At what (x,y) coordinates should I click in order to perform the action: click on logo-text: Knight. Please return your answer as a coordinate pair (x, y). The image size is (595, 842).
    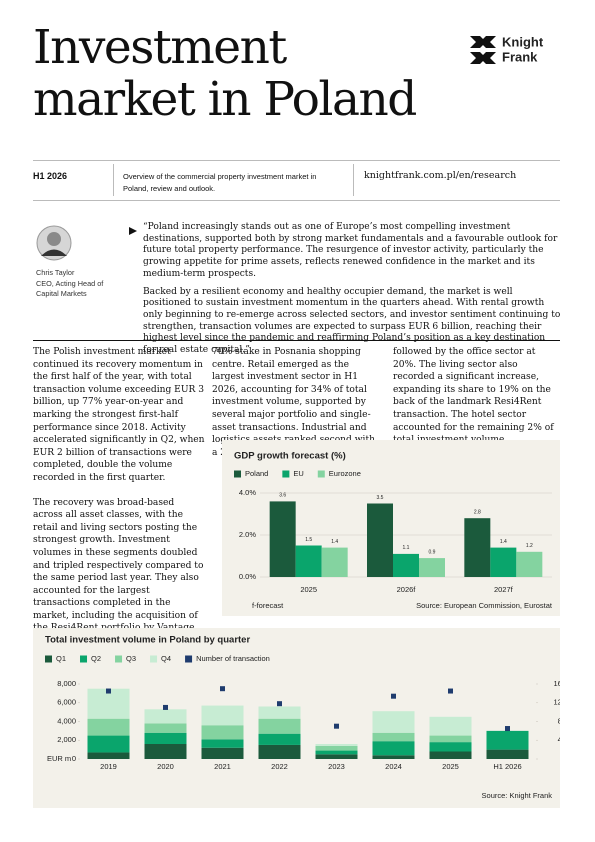
    Looking at the image, I should click on (523, 41).